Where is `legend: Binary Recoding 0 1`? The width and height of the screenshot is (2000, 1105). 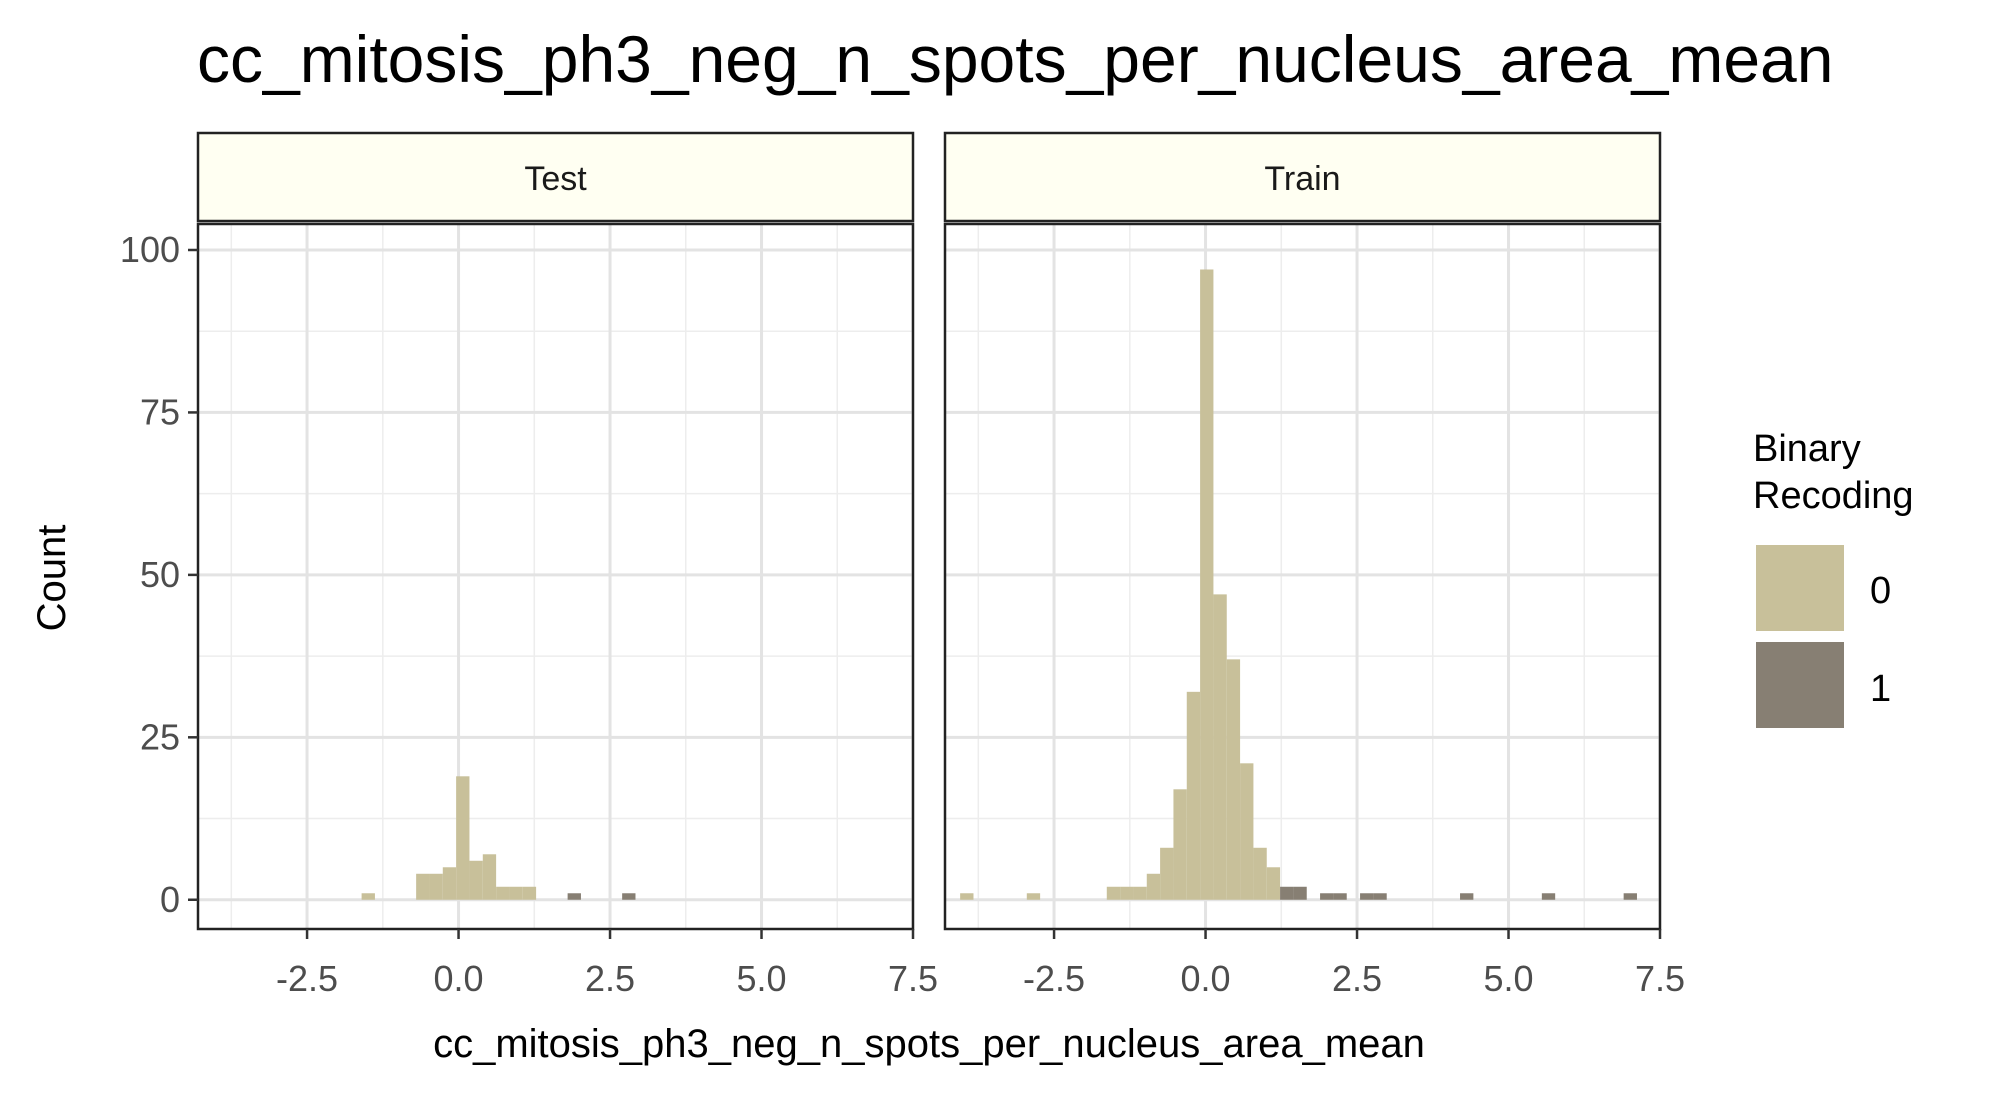 legend: Binary Recoding 0 1 is located at coordinates (1833, 578).